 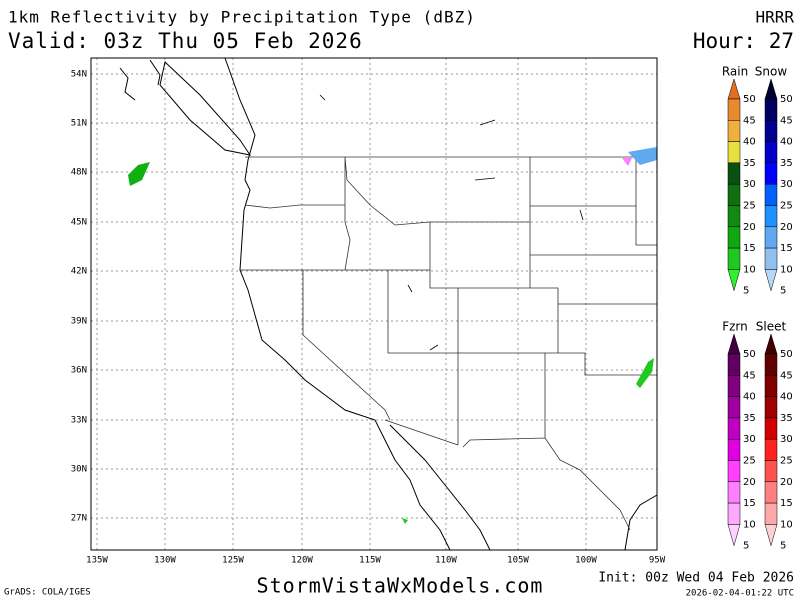 What do you see at coordinates (79, 371) in the screenshot?
I see `lat-label: 36N` at bounding box center [79, 371].